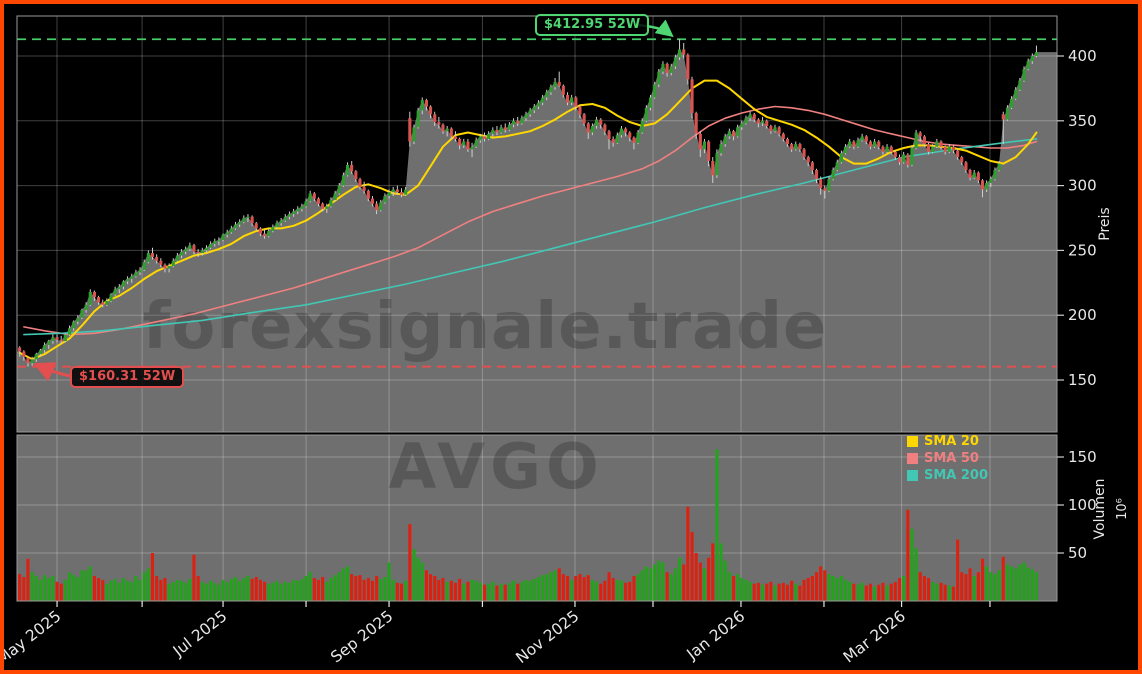  What do you see at coordinates (912, 475) in the screenshot?
I see `sma200-swatch-icon` at bounding box center [912, 475].